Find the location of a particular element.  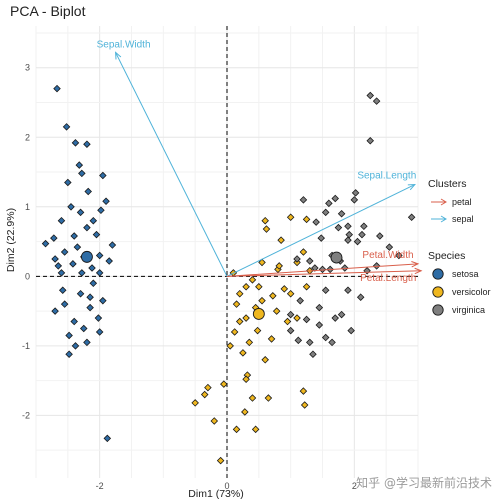

arrow-label-Sepal.Length: Sepal.Length is located at coordinates (386, 176).